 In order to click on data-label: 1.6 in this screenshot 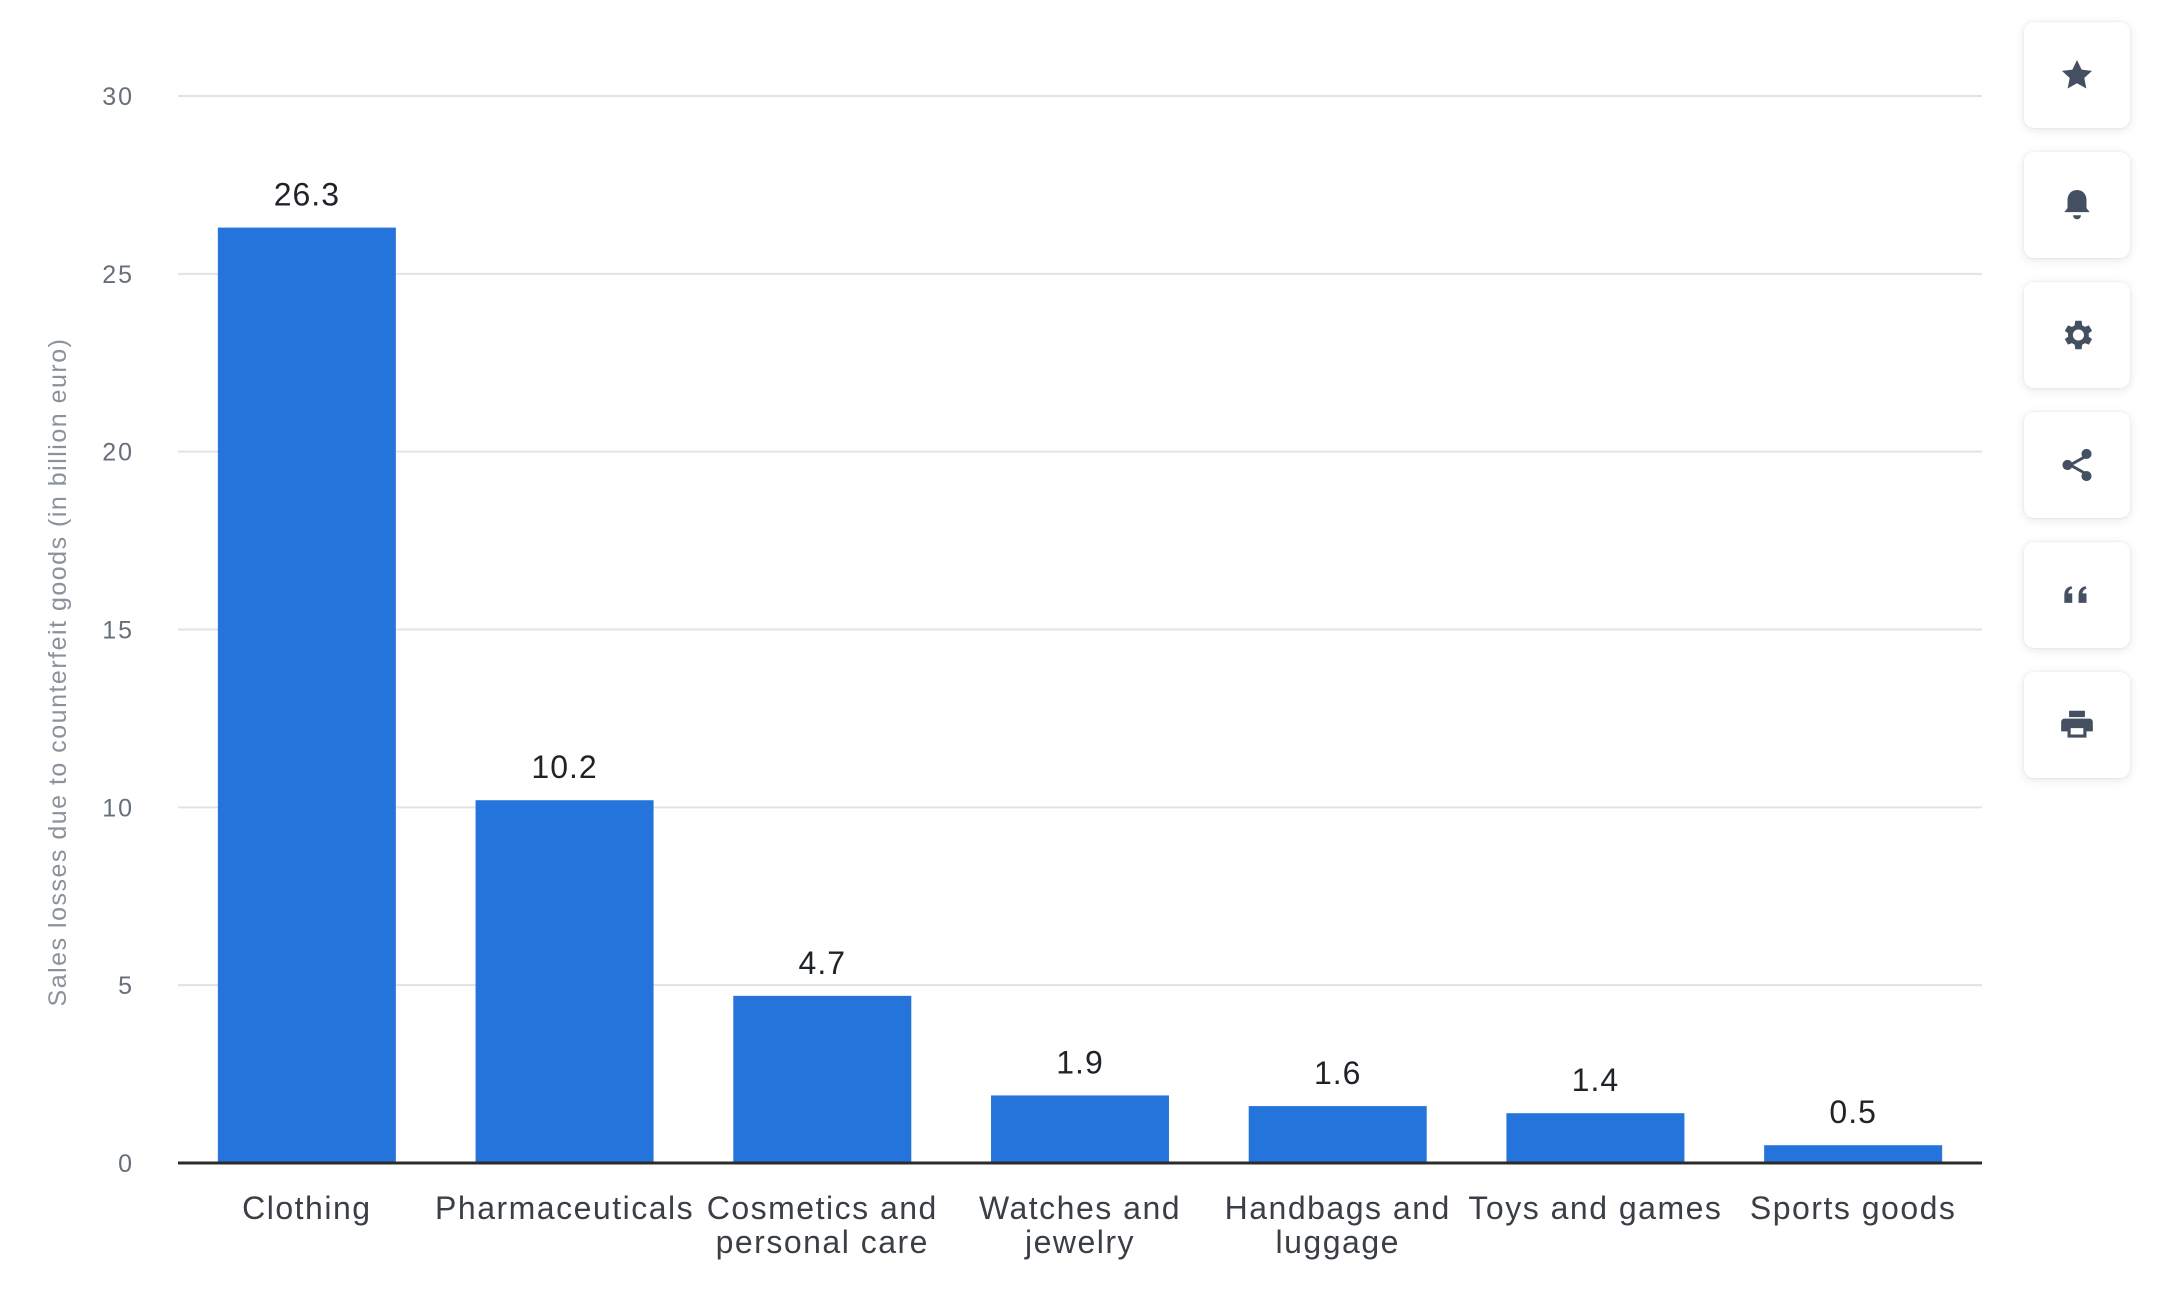, I will do `click(1337, 1073)`.